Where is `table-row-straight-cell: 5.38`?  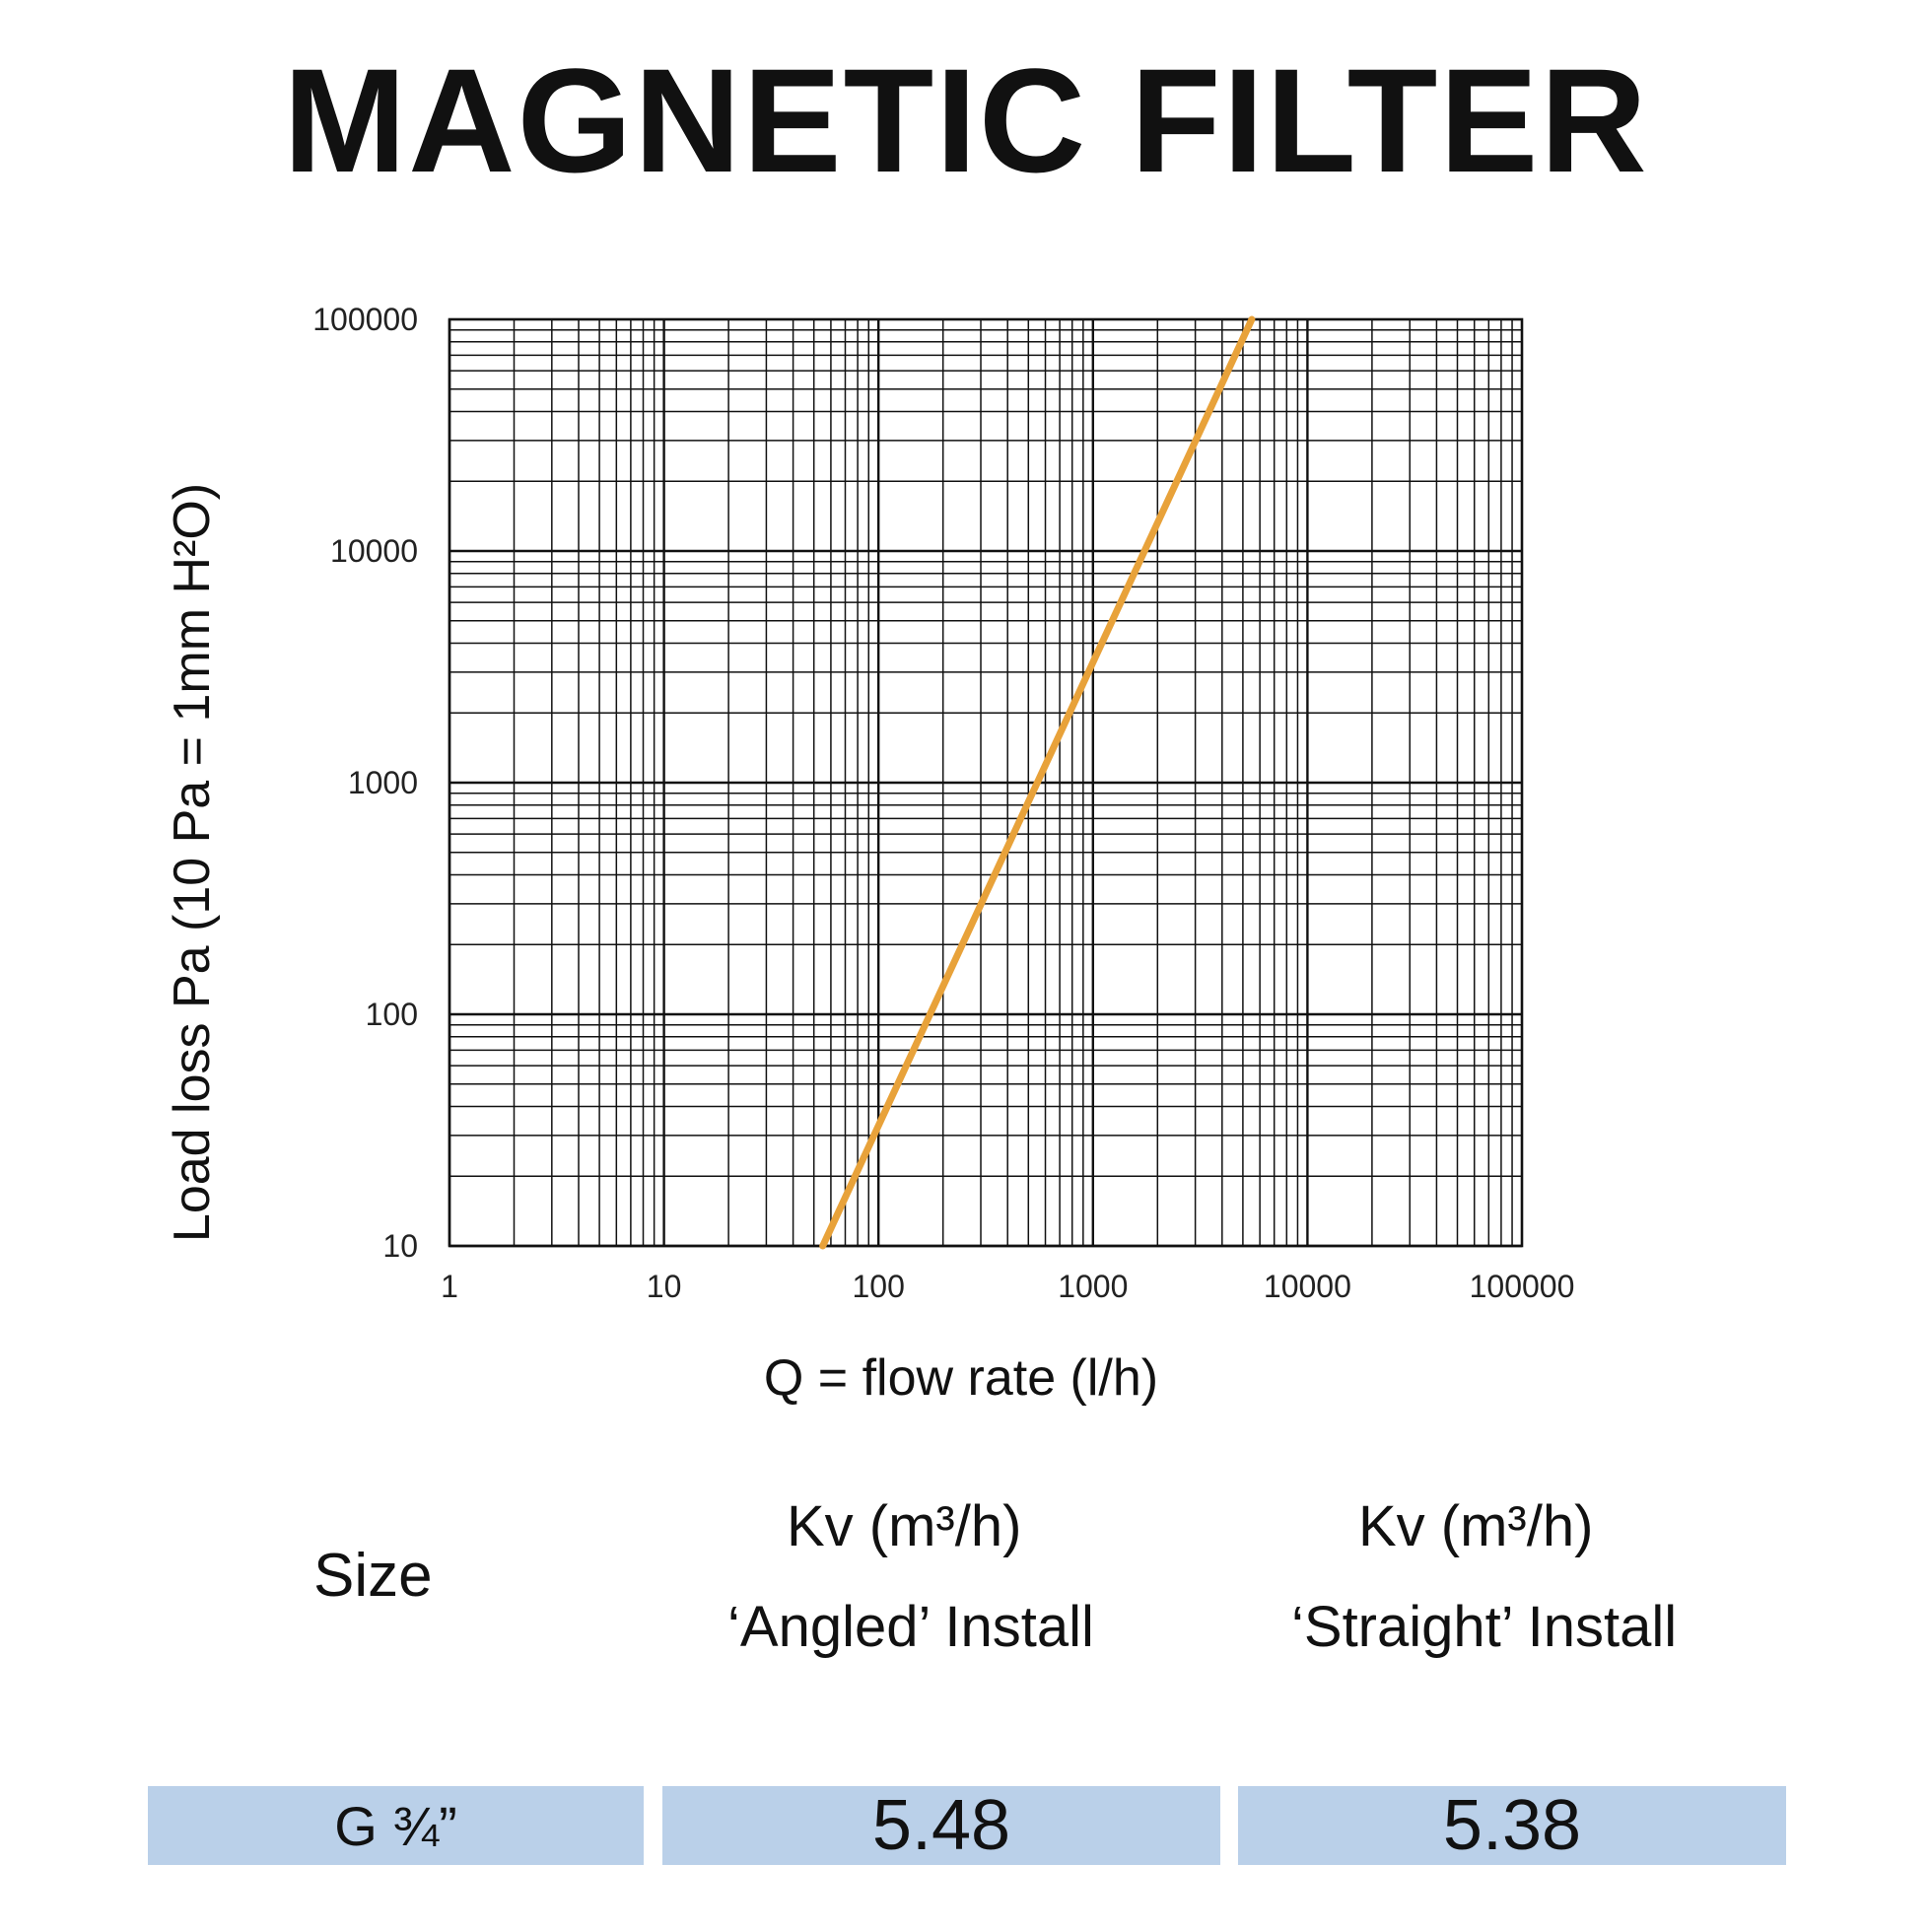
table-row-straight-cell: 5.38 is located at coordinates (1512, 1826).